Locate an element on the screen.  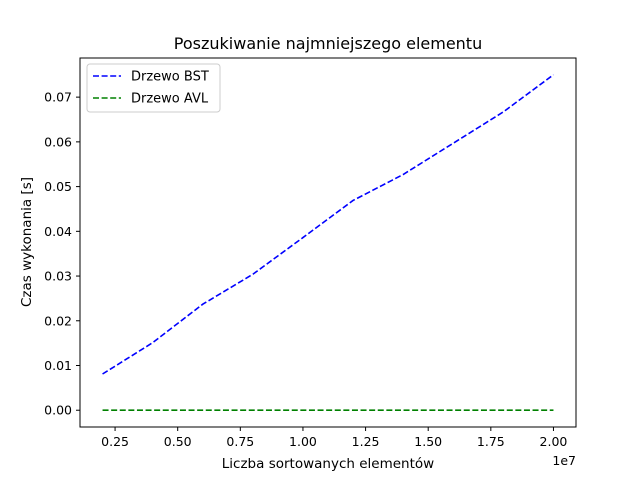
y-tick-label: 0.03 is located at coordinates (58, 276).